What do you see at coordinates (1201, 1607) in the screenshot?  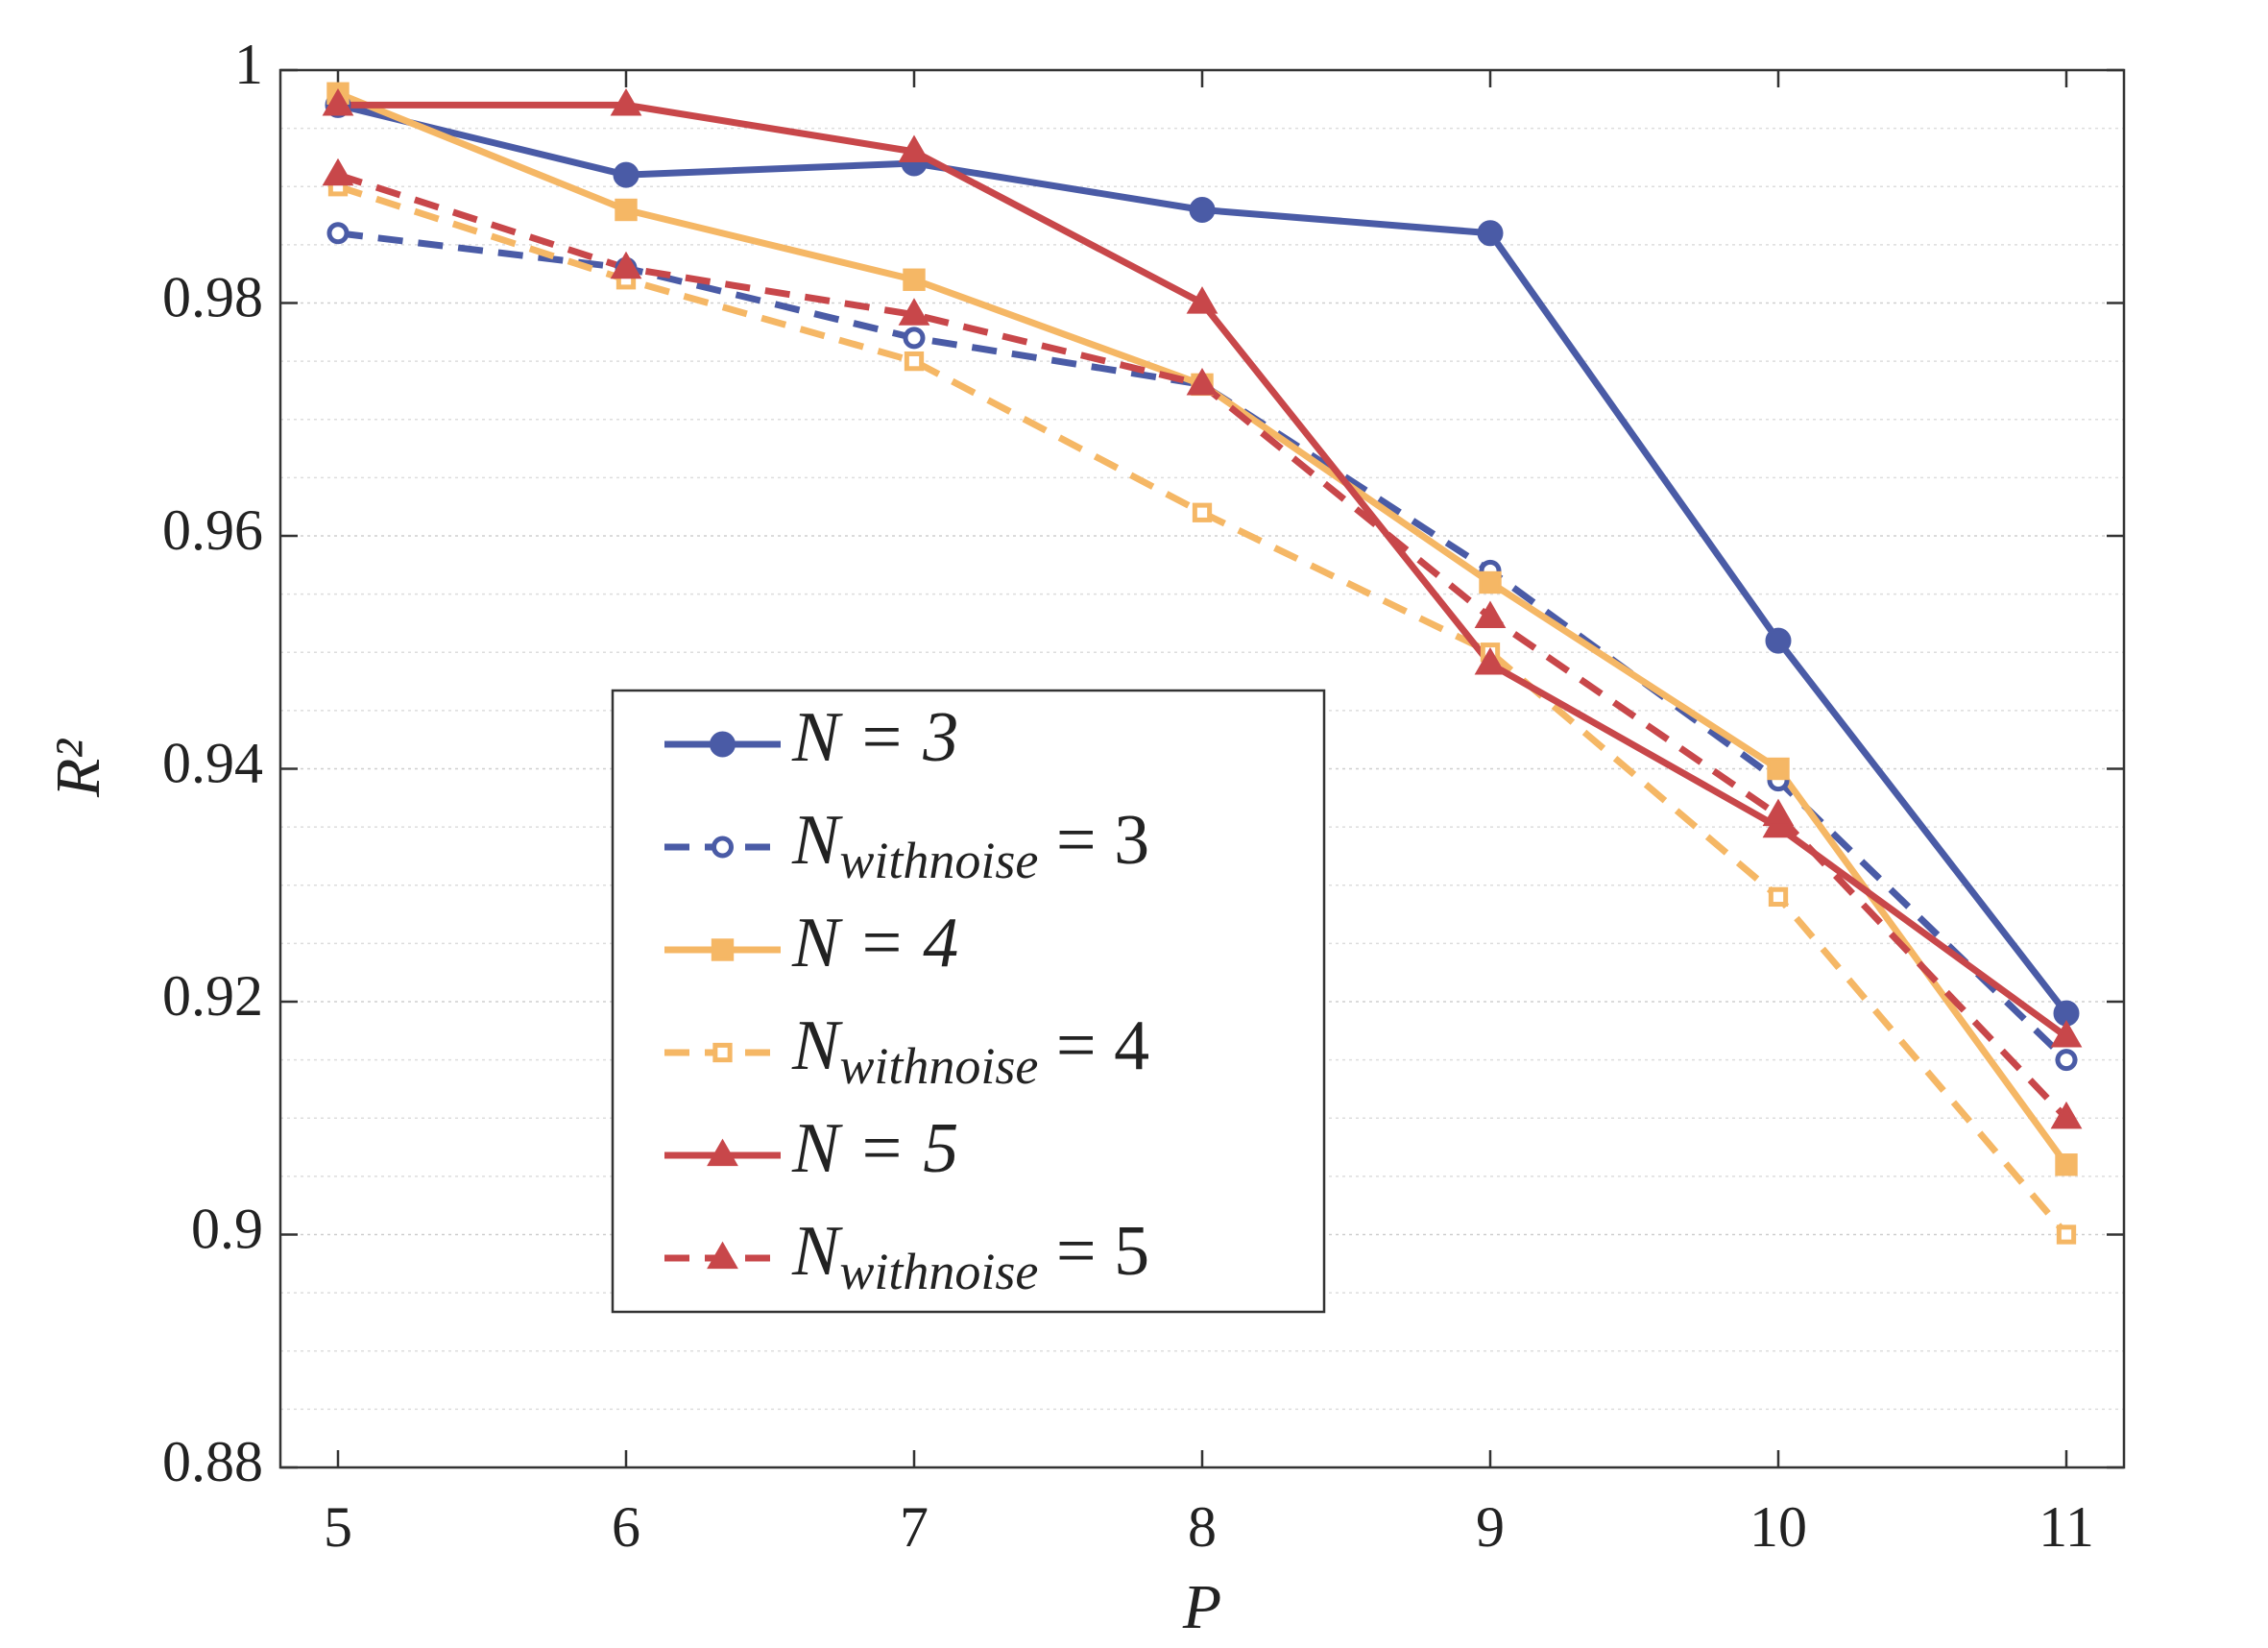 I see `x-axis-label: P` at bounding box center [1201, 1607].